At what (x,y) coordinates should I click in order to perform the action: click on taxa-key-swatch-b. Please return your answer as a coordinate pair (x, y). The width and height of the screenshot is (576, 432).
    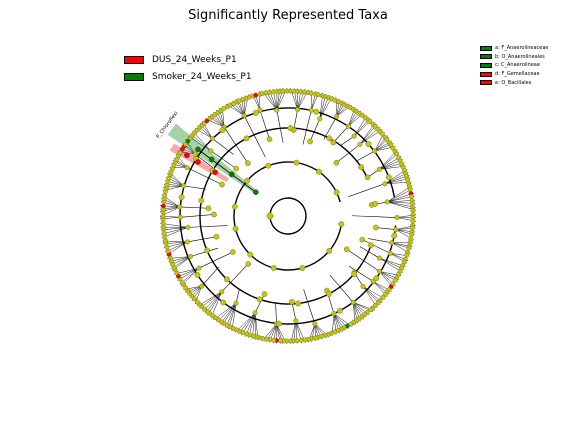
    Looking at the image, I should click on (486, 57).